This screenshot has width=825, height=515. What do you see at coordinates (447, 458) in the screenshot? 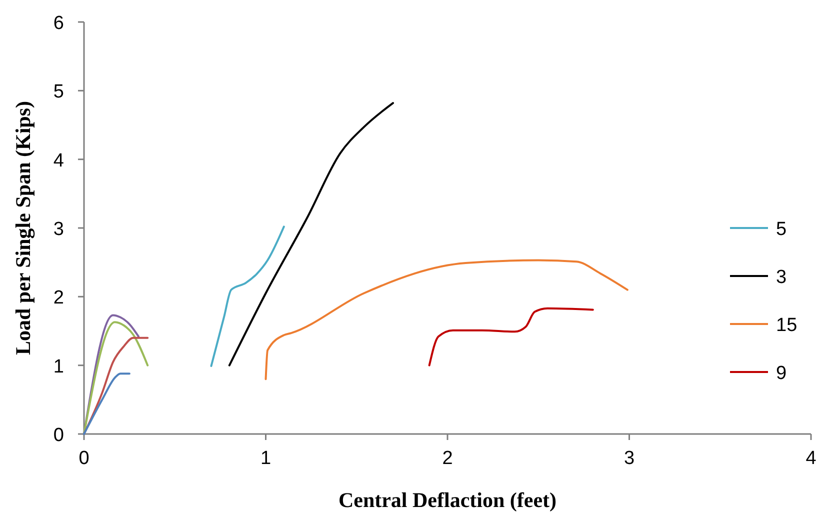
I see `x-tick-label: 2` at bounding box center [447, 458].